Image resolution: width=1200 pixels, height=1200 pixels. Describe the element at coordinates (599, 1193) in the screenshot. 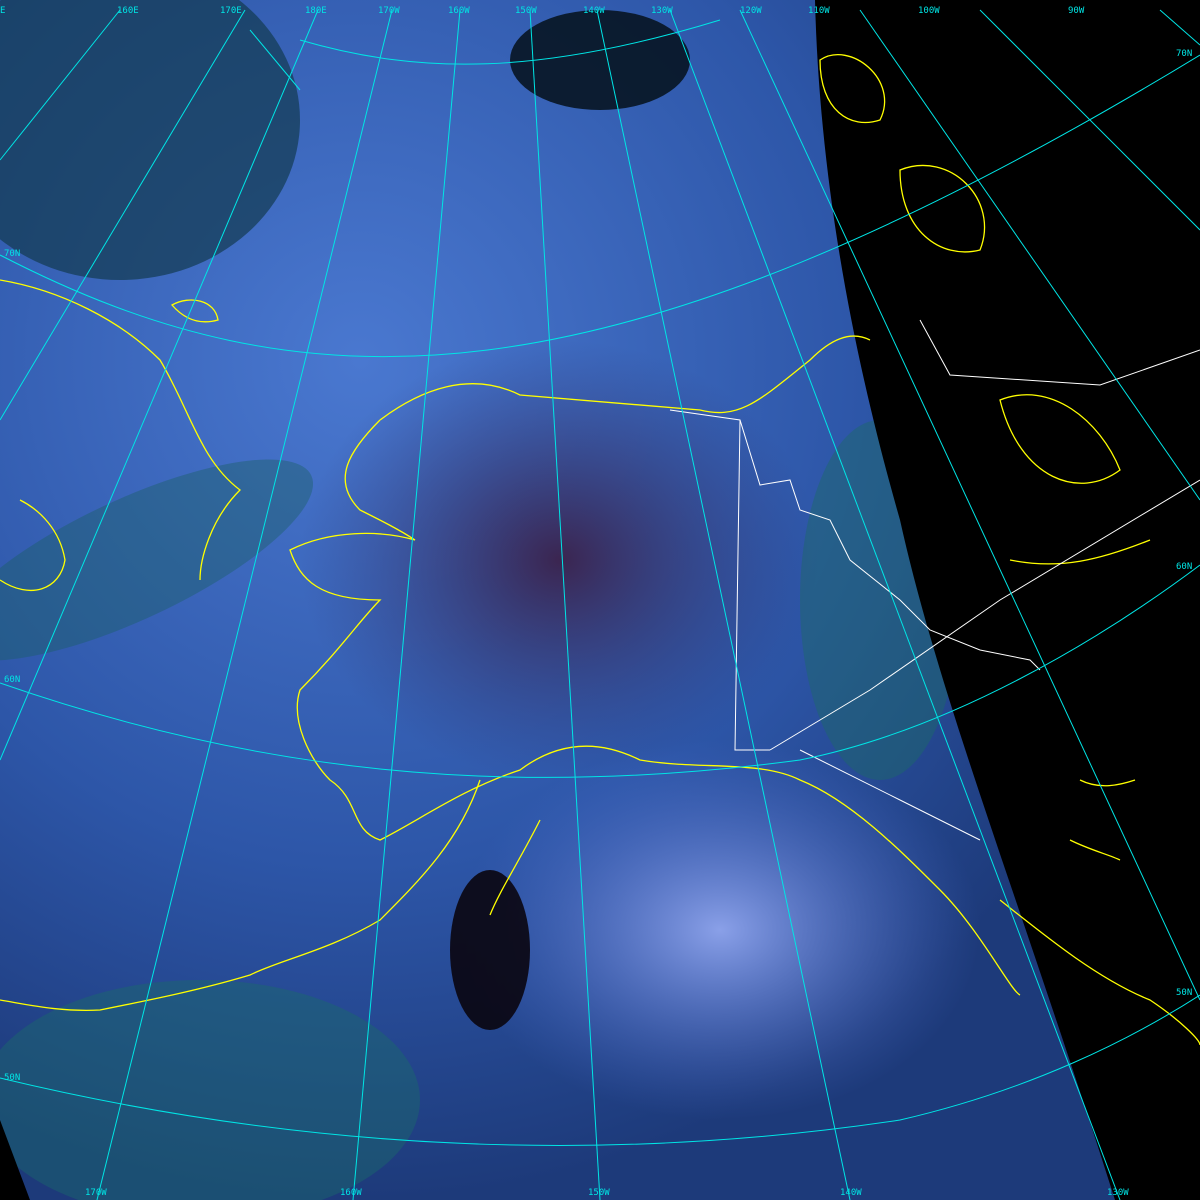

I see `bottom-label: 150W` at that location.